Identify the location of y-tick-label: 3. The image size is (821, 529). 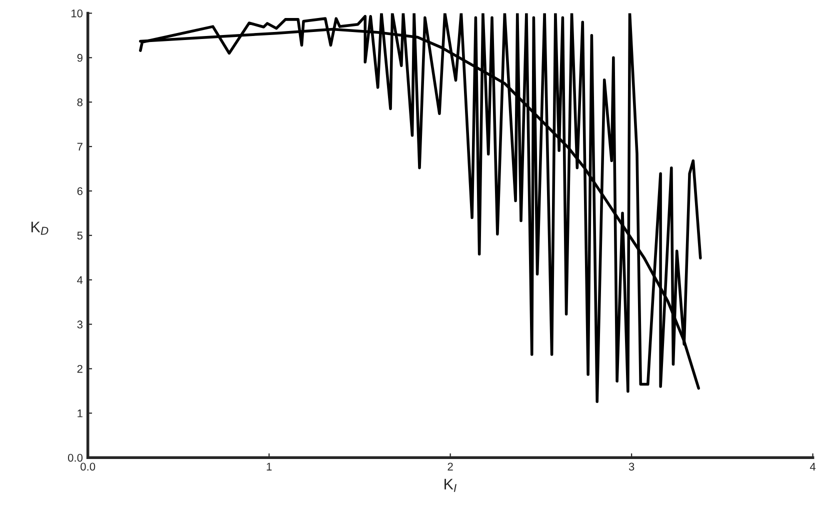
(79, 324).